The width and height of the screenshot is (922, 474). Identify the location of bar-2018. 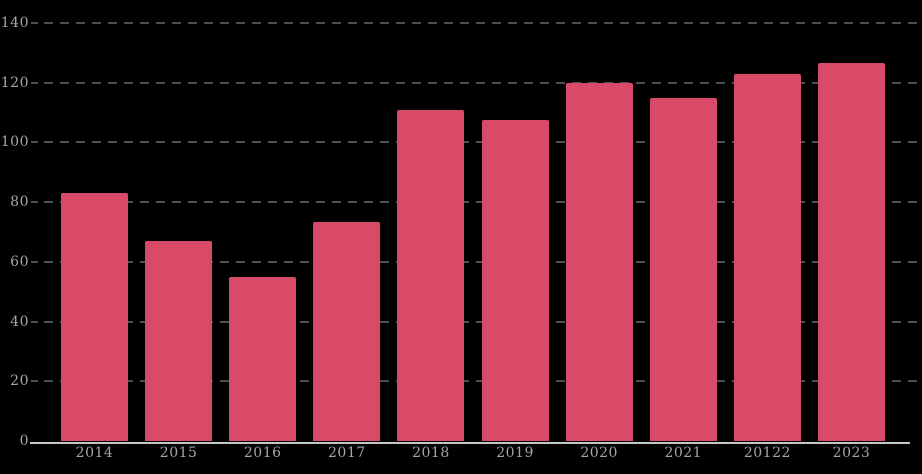
(431, 275).